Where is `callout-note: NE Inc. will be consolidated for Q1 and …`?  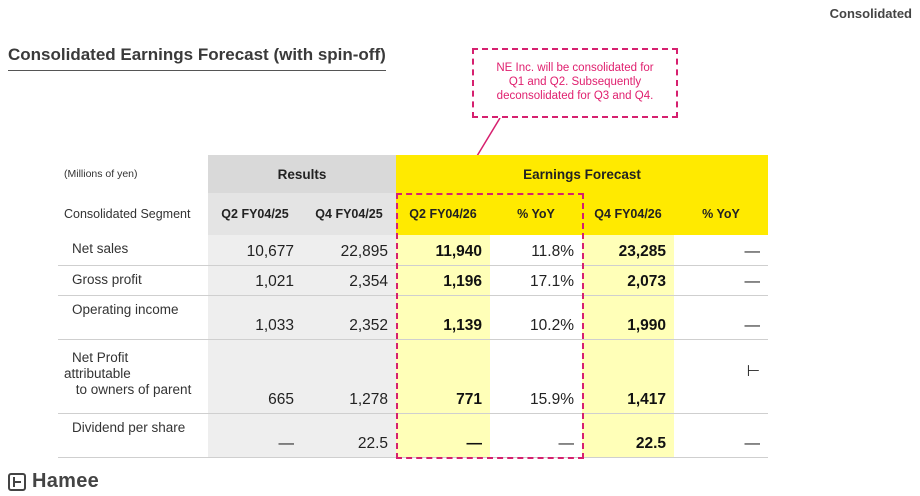
callout-note: NE Inc. will be consolidated for Q1 and … is located at coordinates (575, 83).